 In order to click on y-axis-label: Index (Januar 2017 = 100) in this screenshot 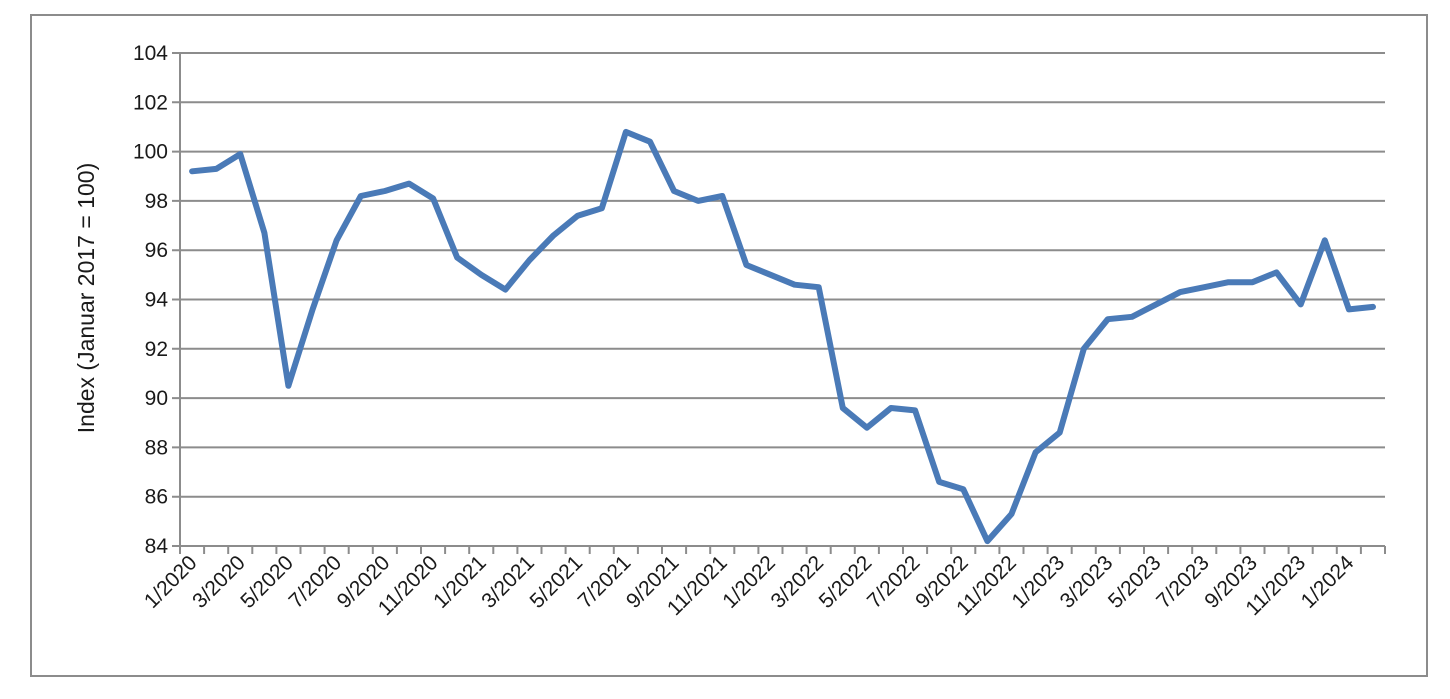, I will do `click(86, 298)`.